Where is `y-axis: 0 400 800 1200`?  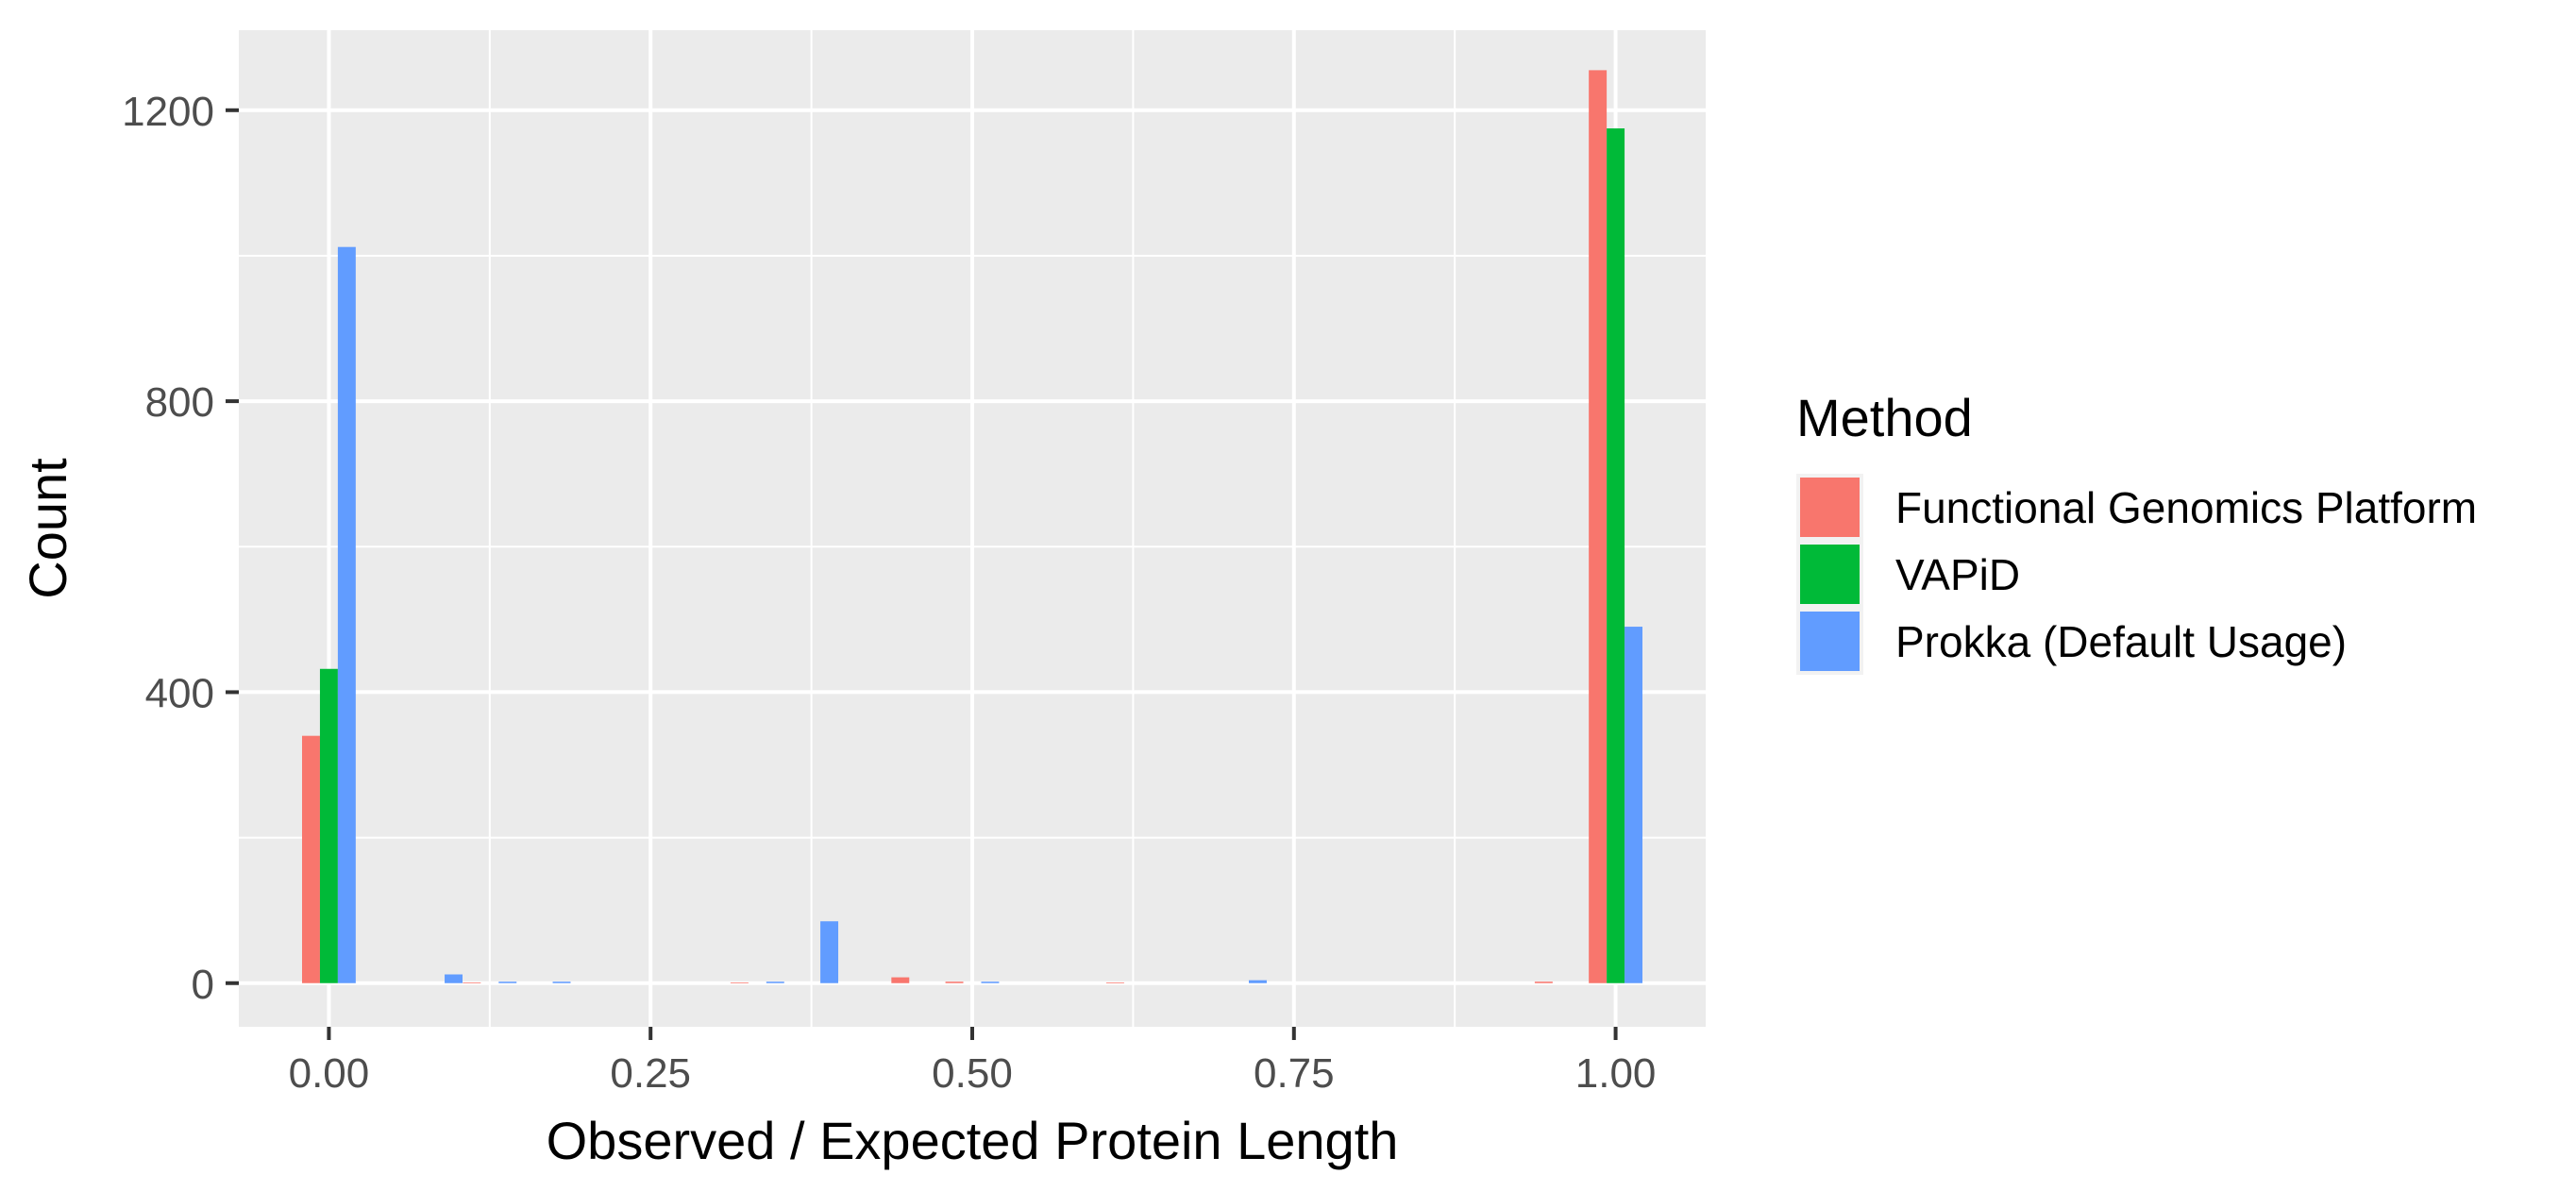
y-axis: 0 400 800 1200 is located at coordinates (180, 548).